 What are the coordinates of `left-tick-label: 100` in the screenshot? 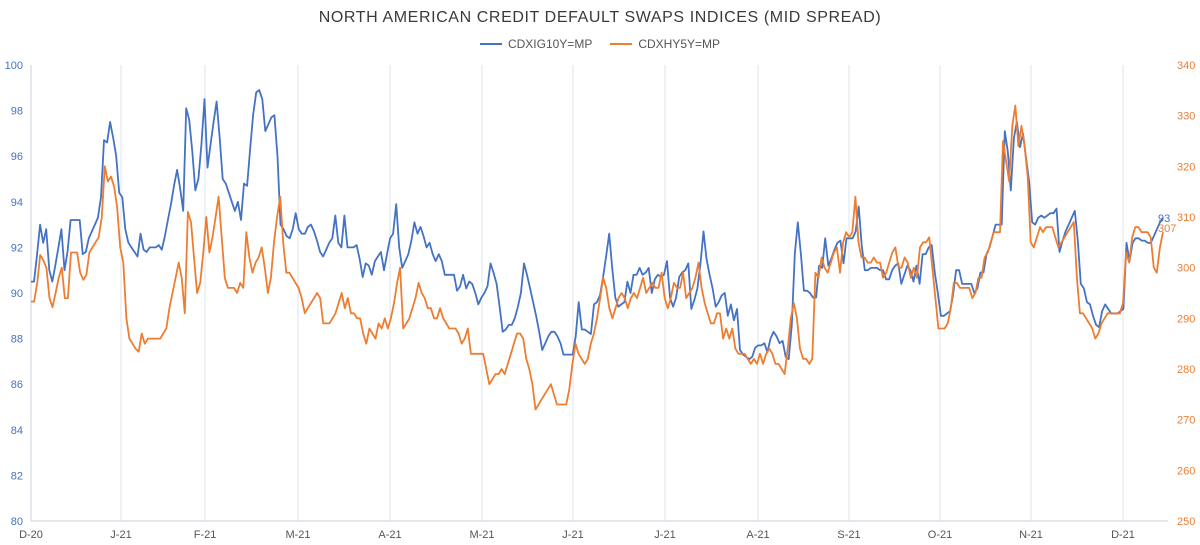 It's located at (14, 66).